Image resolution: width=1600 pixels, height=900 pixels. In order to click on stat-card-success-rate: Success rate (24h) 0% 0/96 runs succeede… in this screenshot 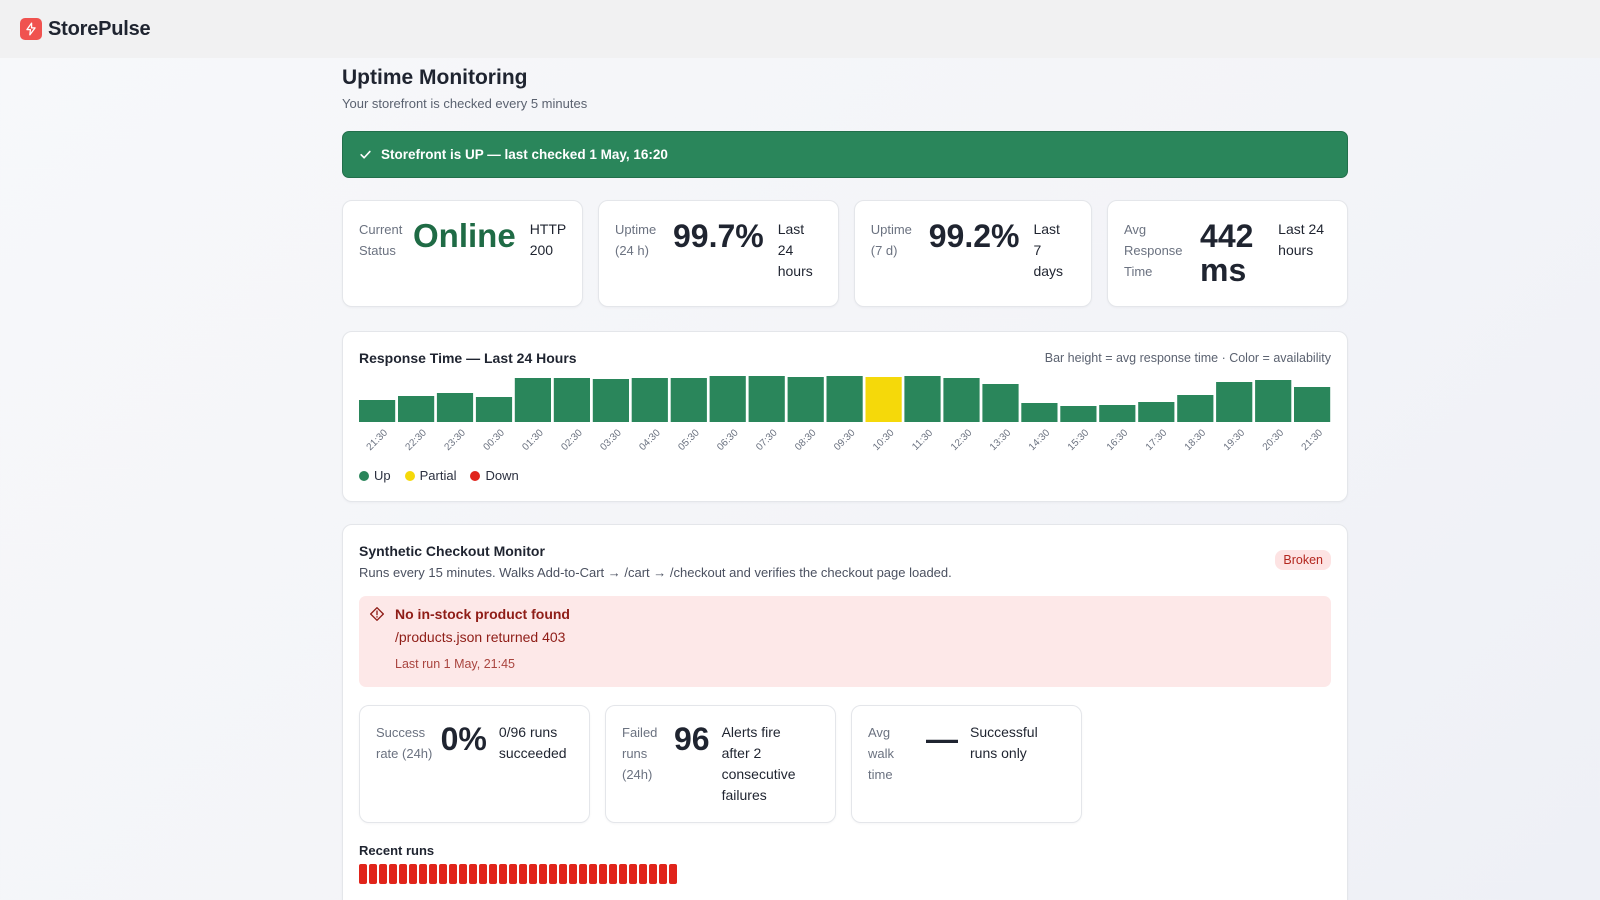, I will do `click(474, 764)`.